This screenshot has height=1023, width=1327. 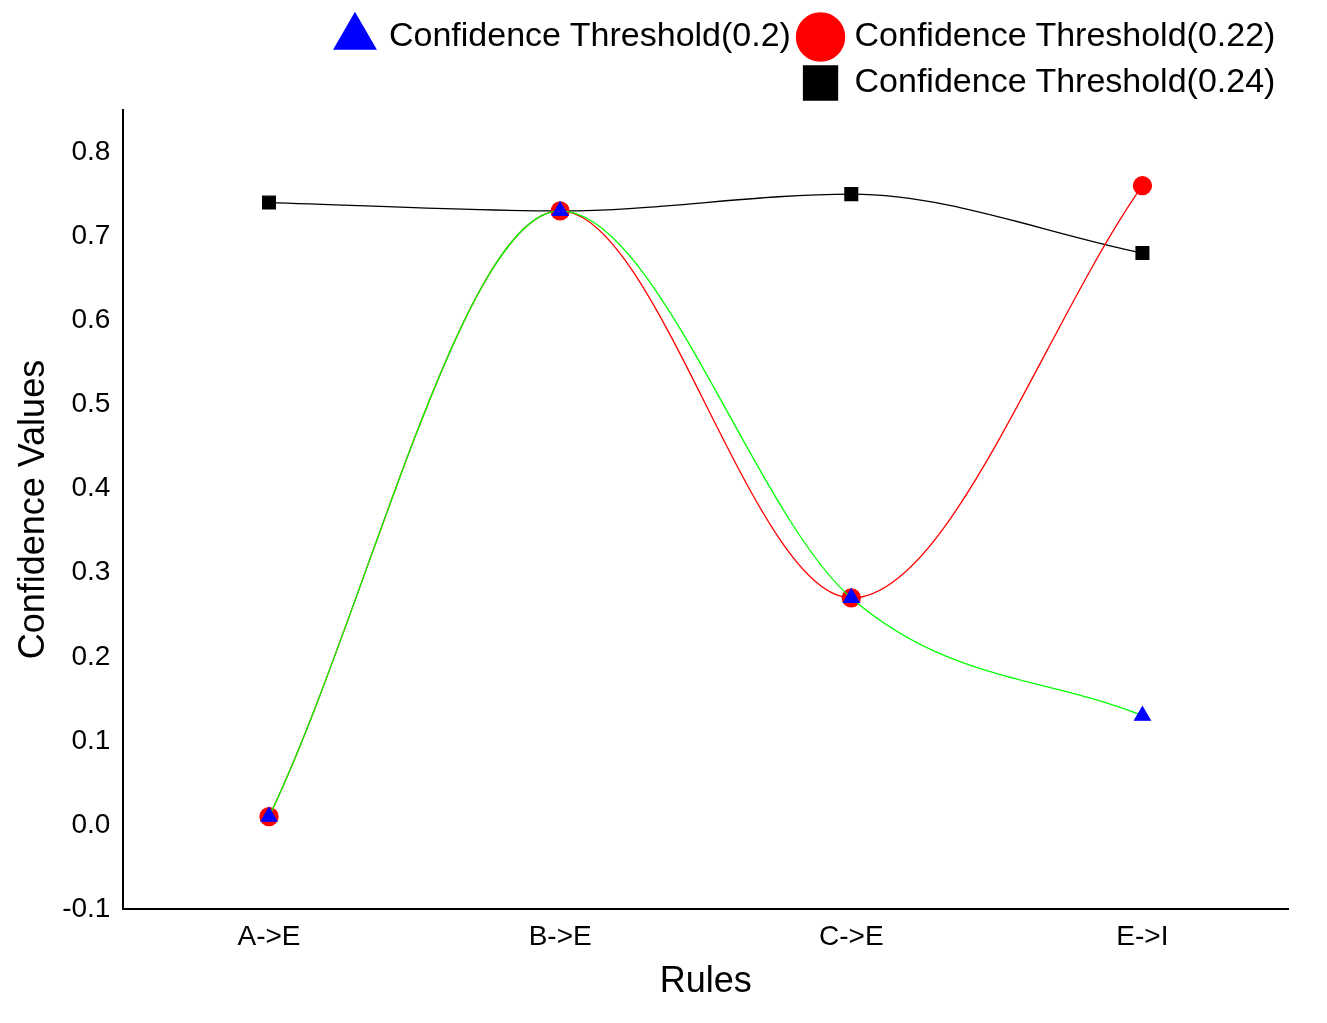 I want to click on legend-label: Confidence Threshold(0.24), so click(x=1065, y=80).